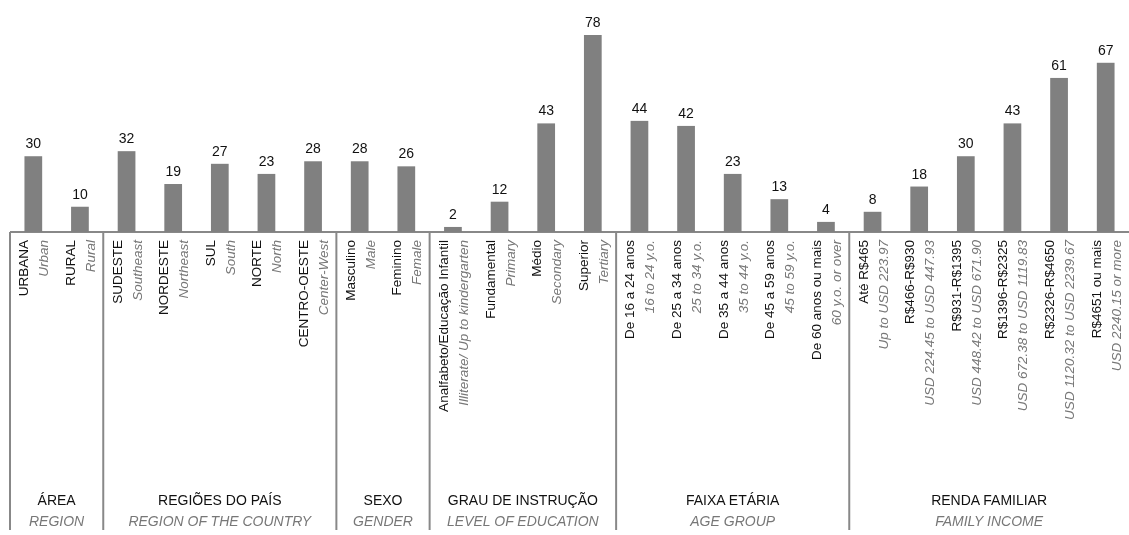 The width and height of the screenshot is (1129, 535). What do you see at coordinates (220, 150) in the screenshot?
I see `data-label: 27` at bounding box center [220, 150].